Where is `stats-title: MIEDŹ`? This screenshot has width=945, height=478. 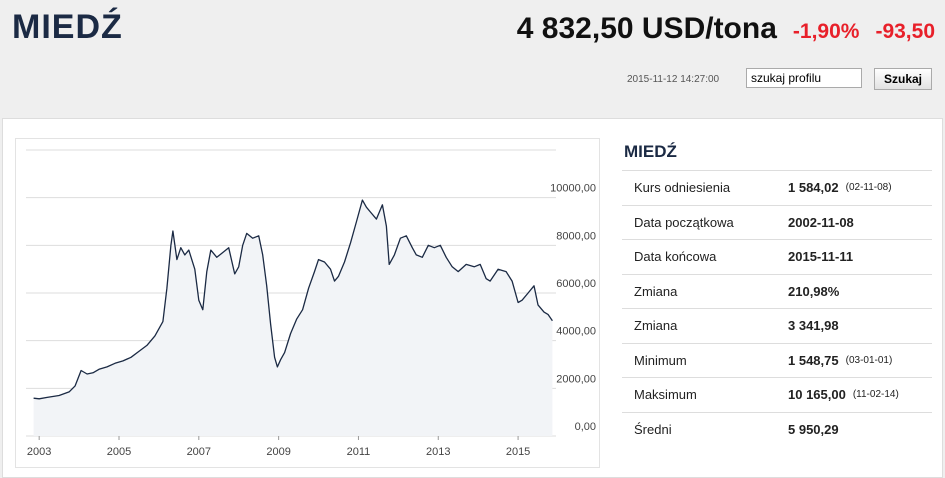 stats-title: MIEDŹ is located at coordinates (650, 151).